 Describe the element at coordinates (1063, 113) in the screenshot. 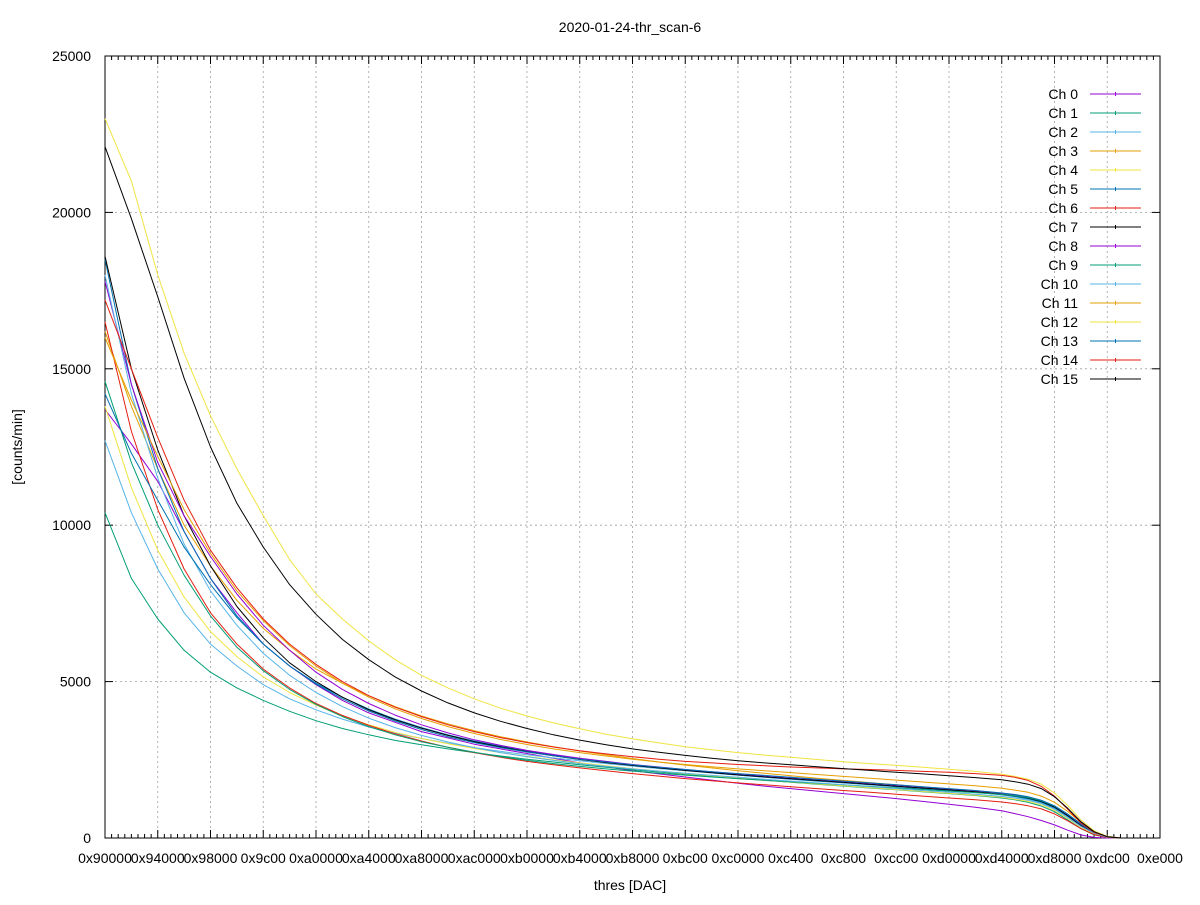

I see `legend-label: Ch 1` at that location.